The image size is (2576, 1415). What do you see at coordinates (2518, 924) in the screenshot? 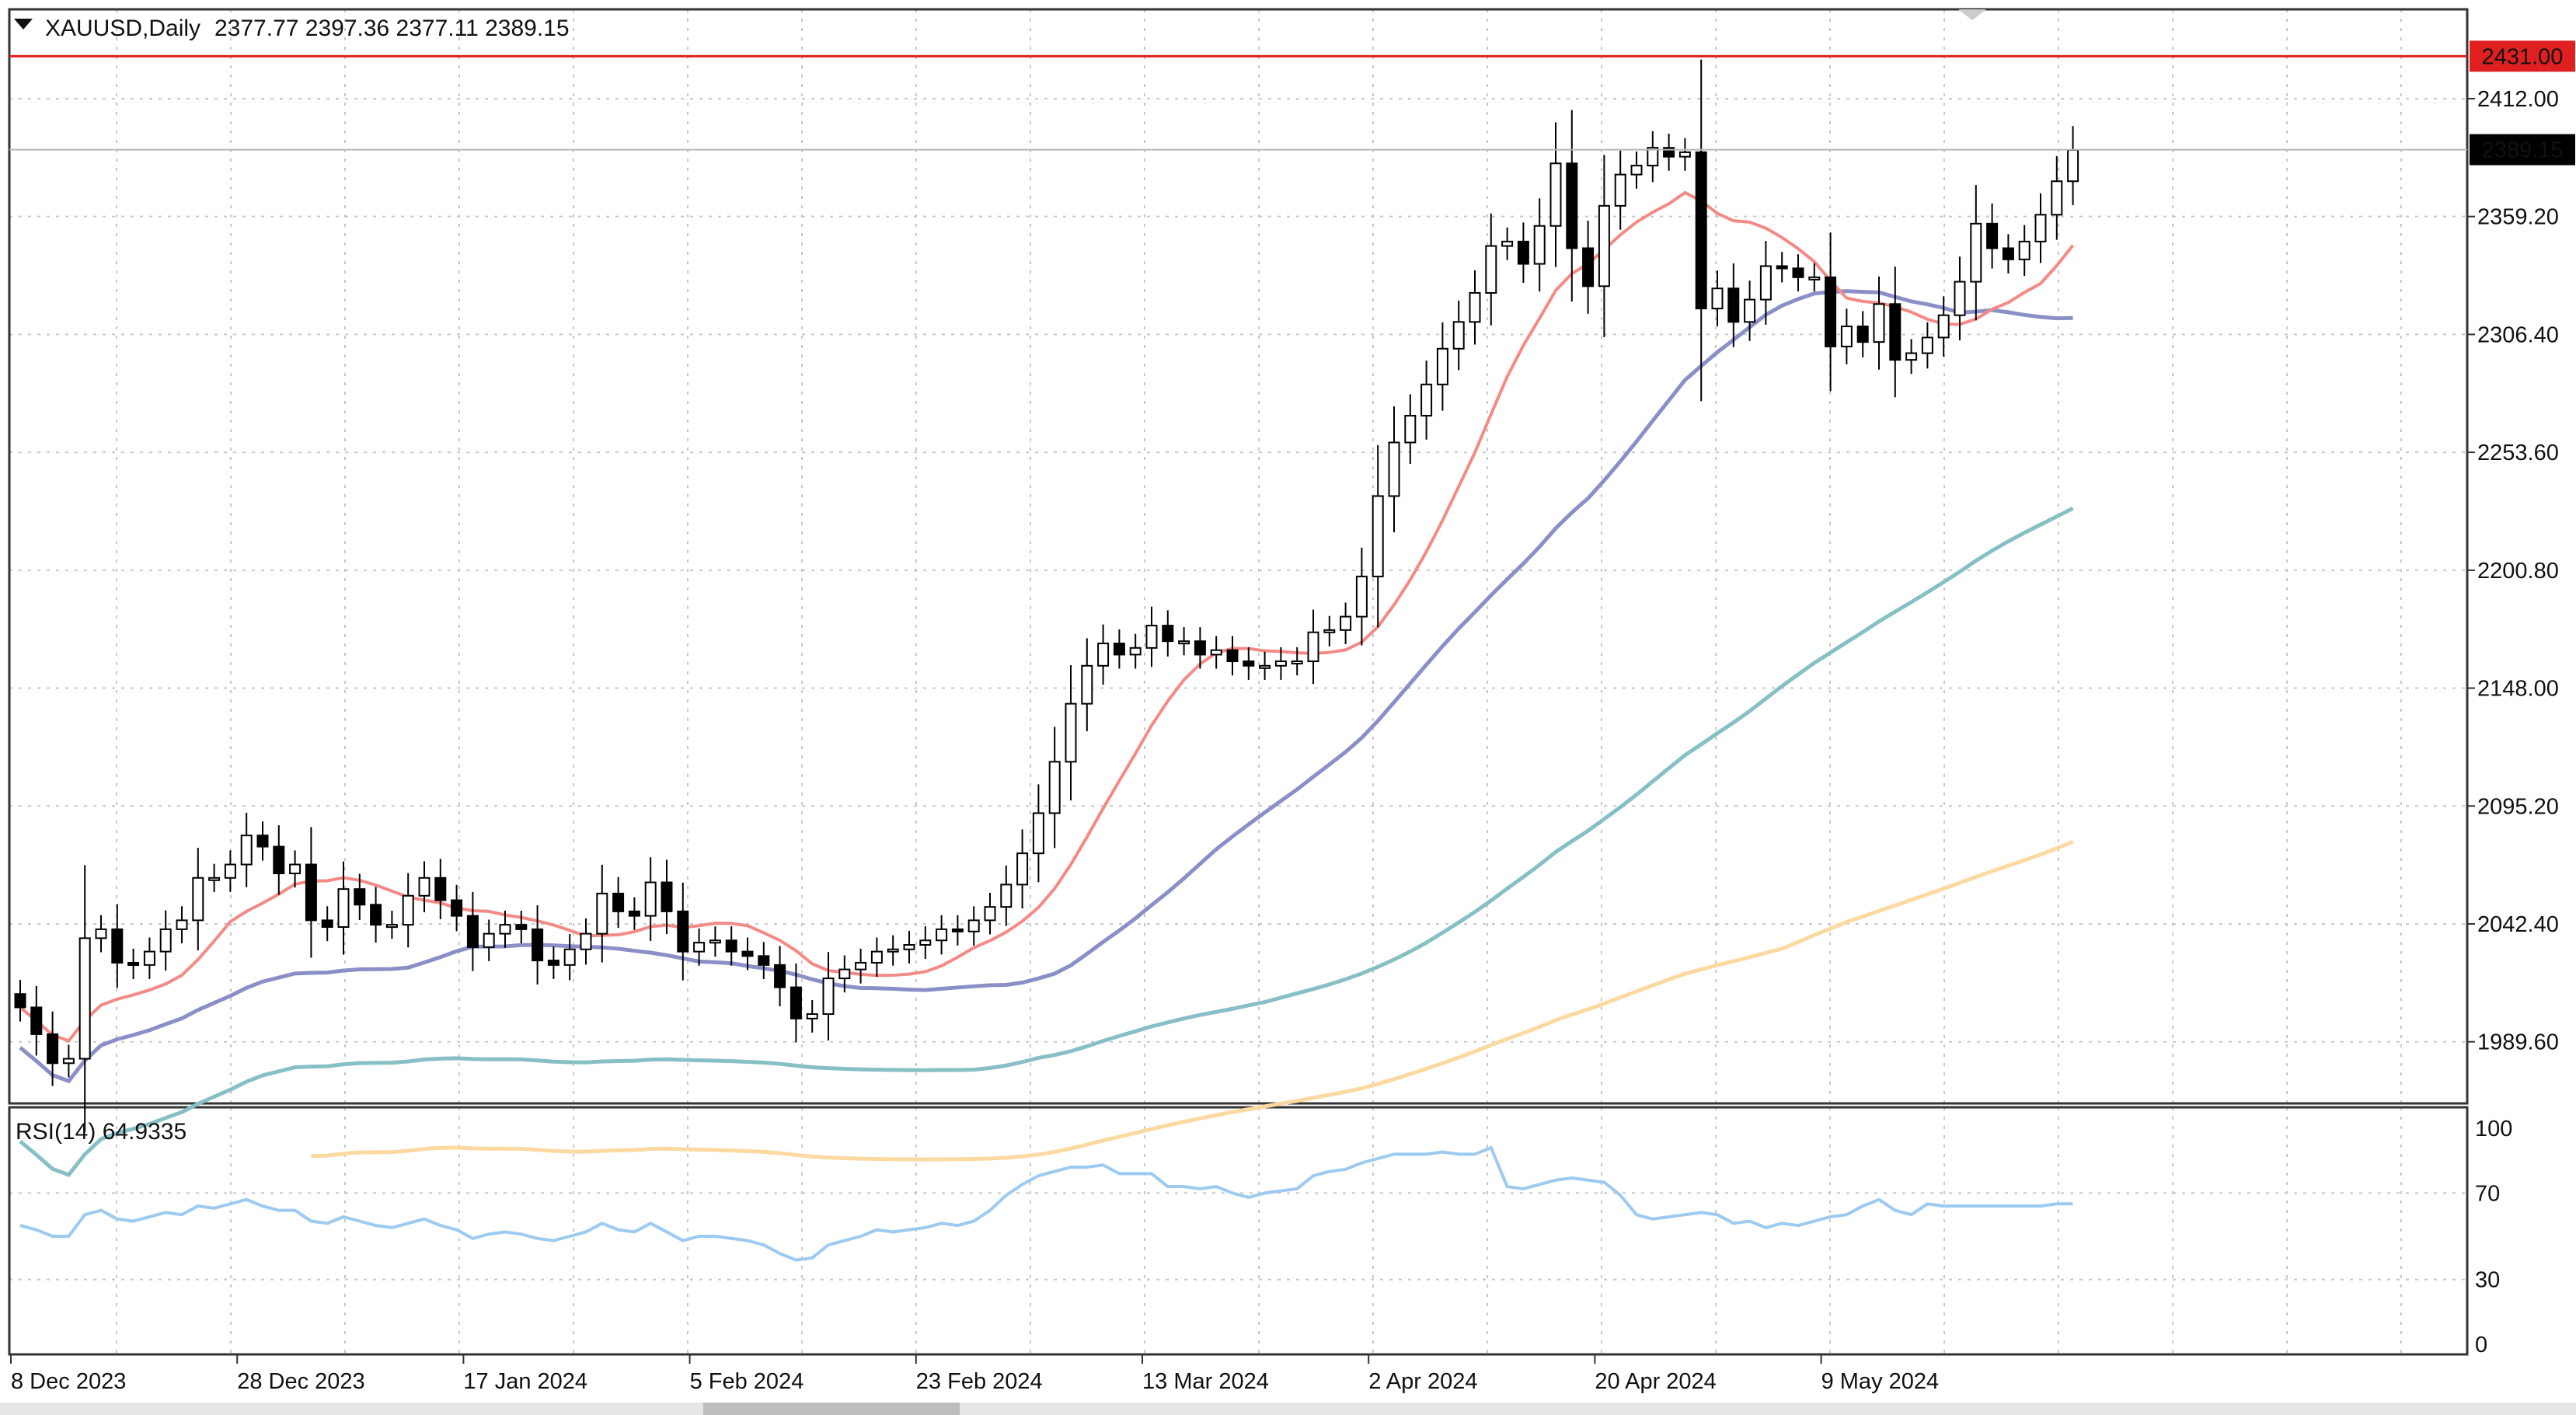
I see `price-tick-label: 2042.40` at bounding box center [2518, 924].